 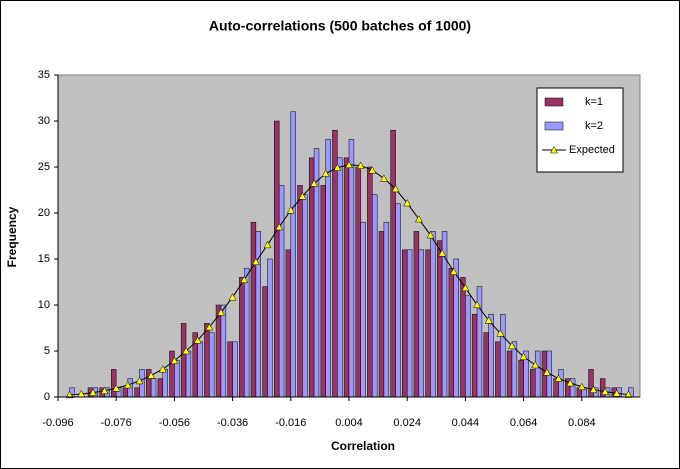 I want to click on y-tick-label: 25, so click(x=44, y=167).